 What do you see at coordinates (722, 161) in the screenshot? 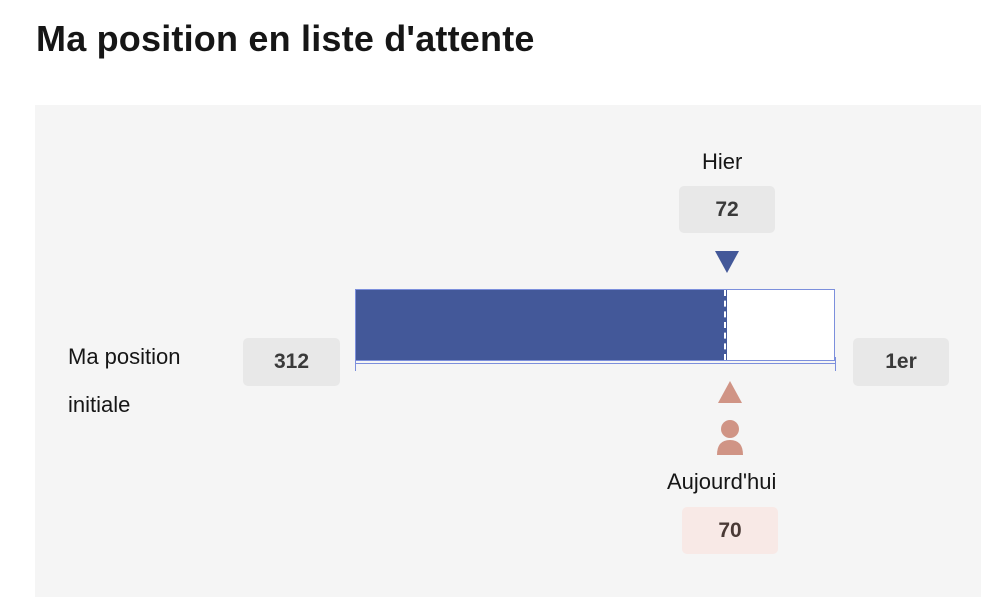
I see `yesterday-label: Hier` at bounding box center [722, 161].